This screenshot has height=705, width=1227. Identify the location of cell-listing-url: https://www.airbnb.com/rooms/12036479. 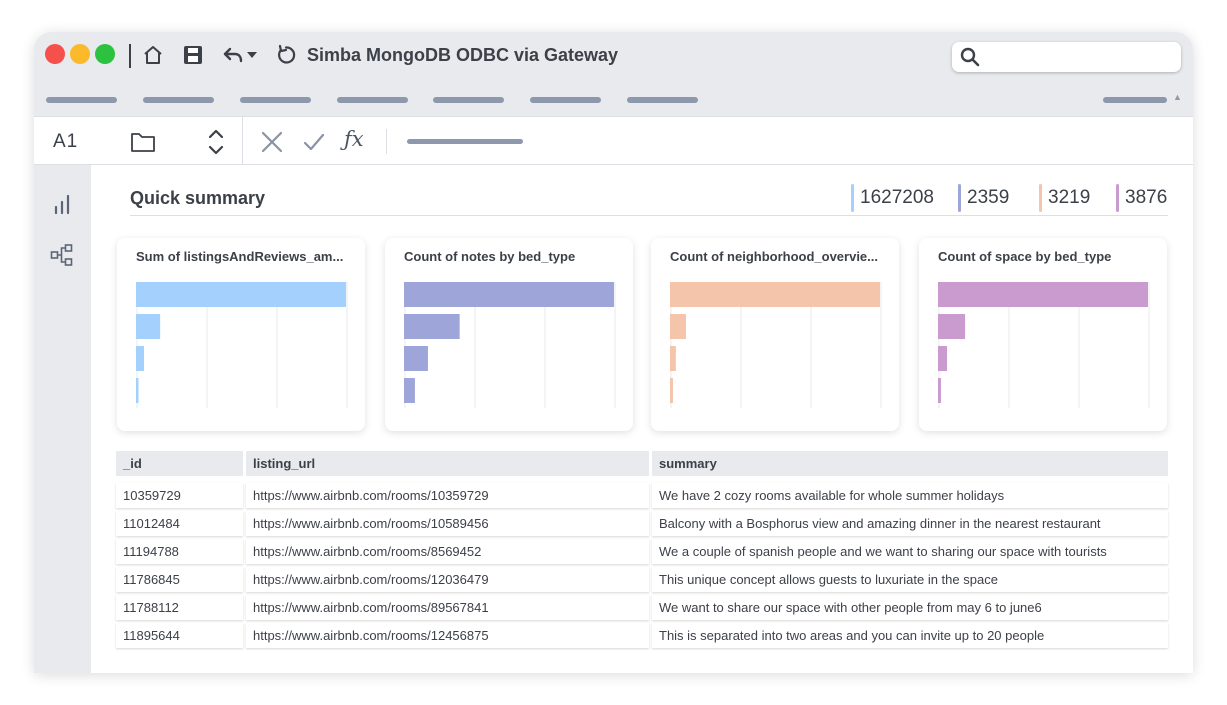
(447, 579).